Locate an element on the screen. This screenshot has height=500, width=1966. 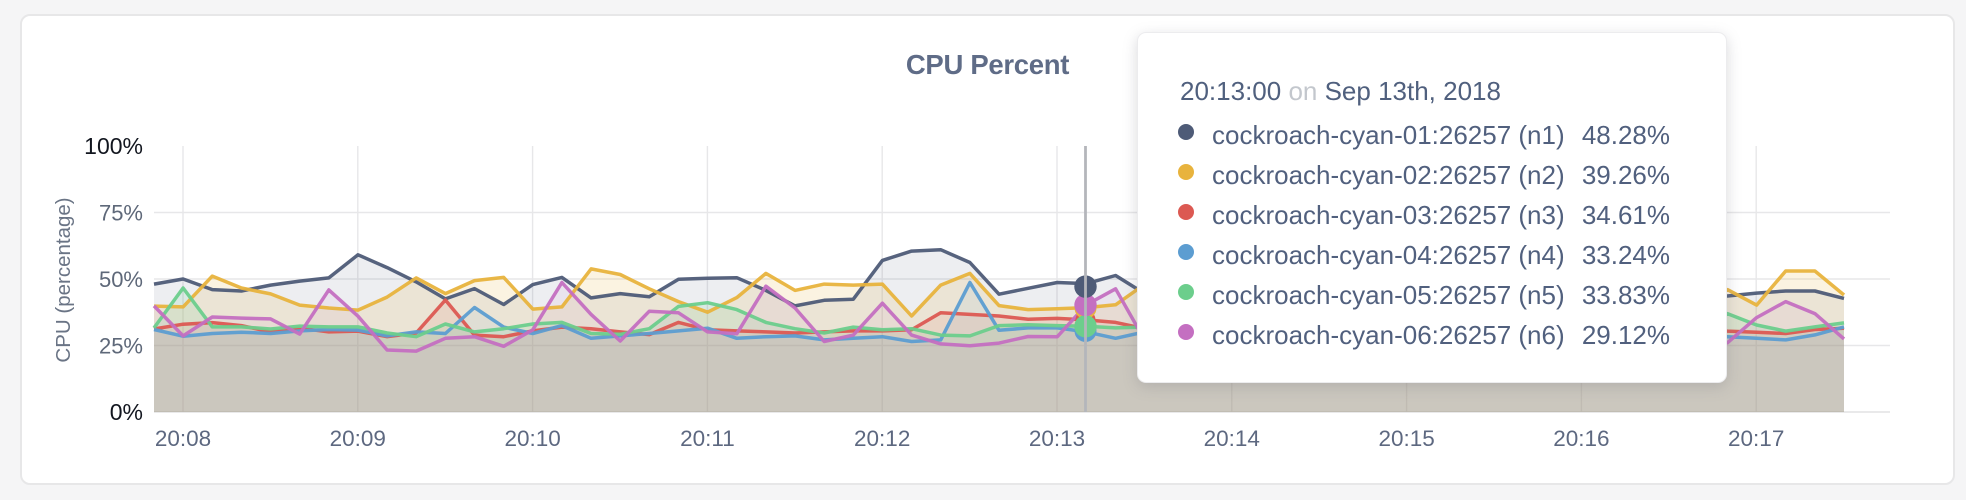
svg-text: 20:08 is located at coordinates (183, 438).